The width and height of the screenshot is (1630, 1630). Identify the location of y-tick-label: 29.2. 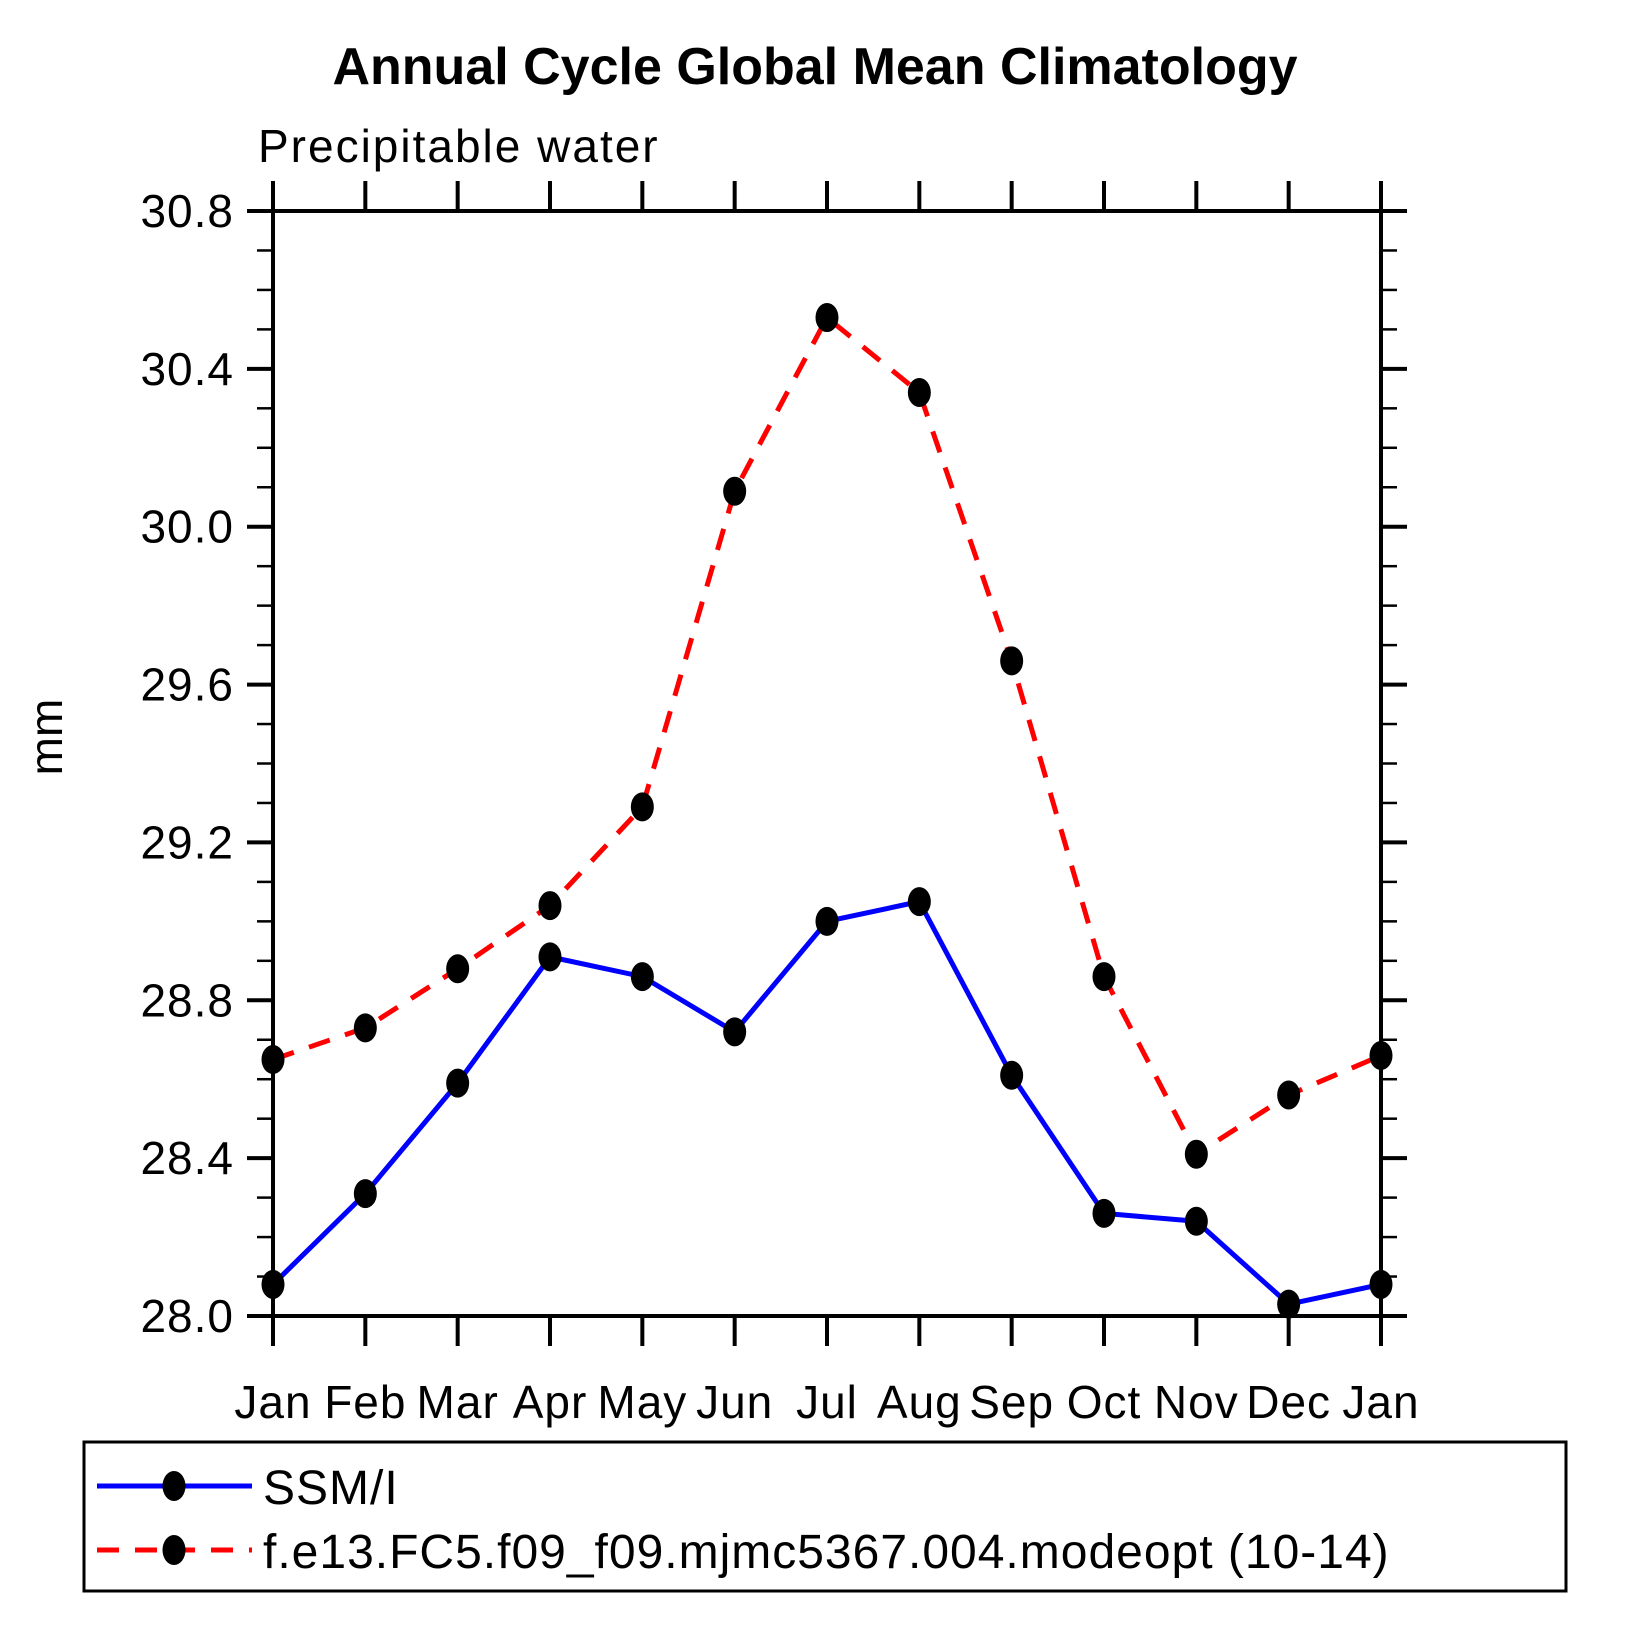
(187, 842).